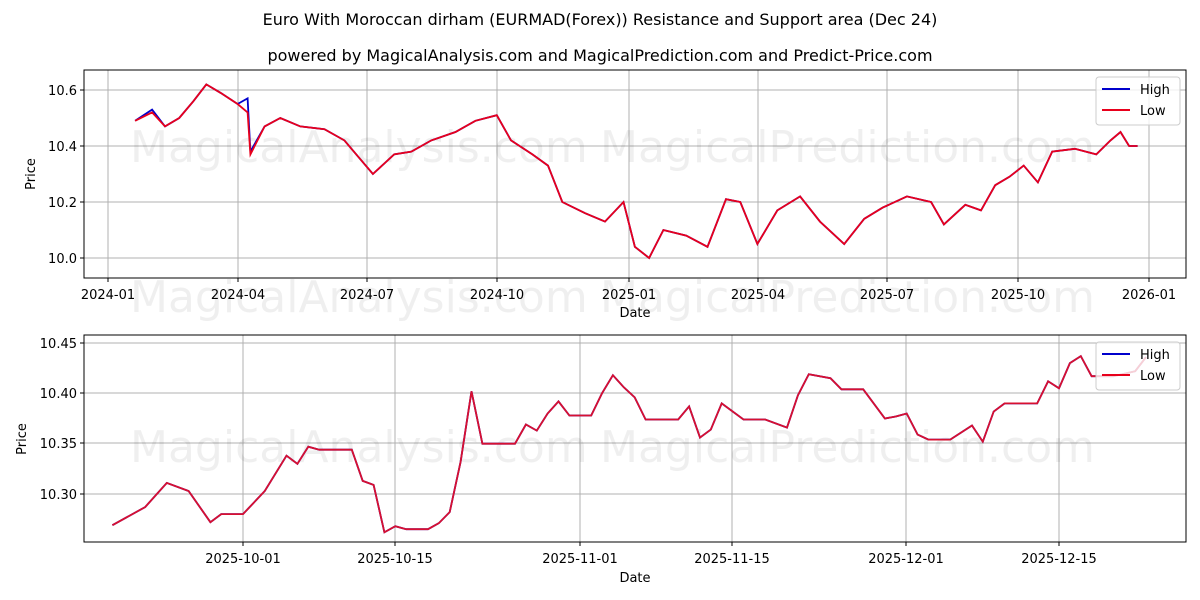  I want to click on watermark-top-lower-left: MagicalAnalysis.com, so click(359, 297).